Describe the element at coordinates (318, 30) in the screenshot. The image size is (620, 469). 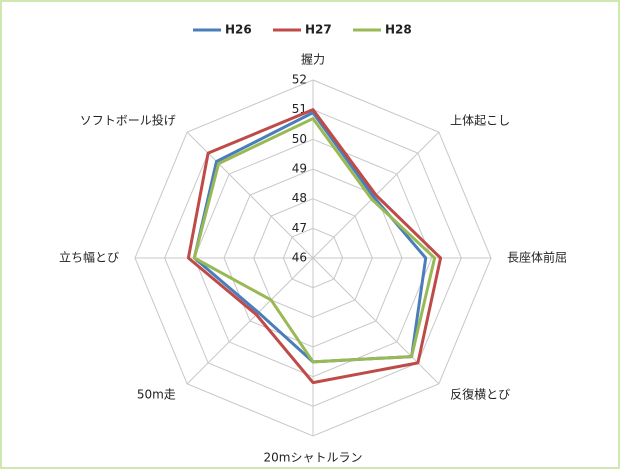
I see `legend-label: H27` at that location.